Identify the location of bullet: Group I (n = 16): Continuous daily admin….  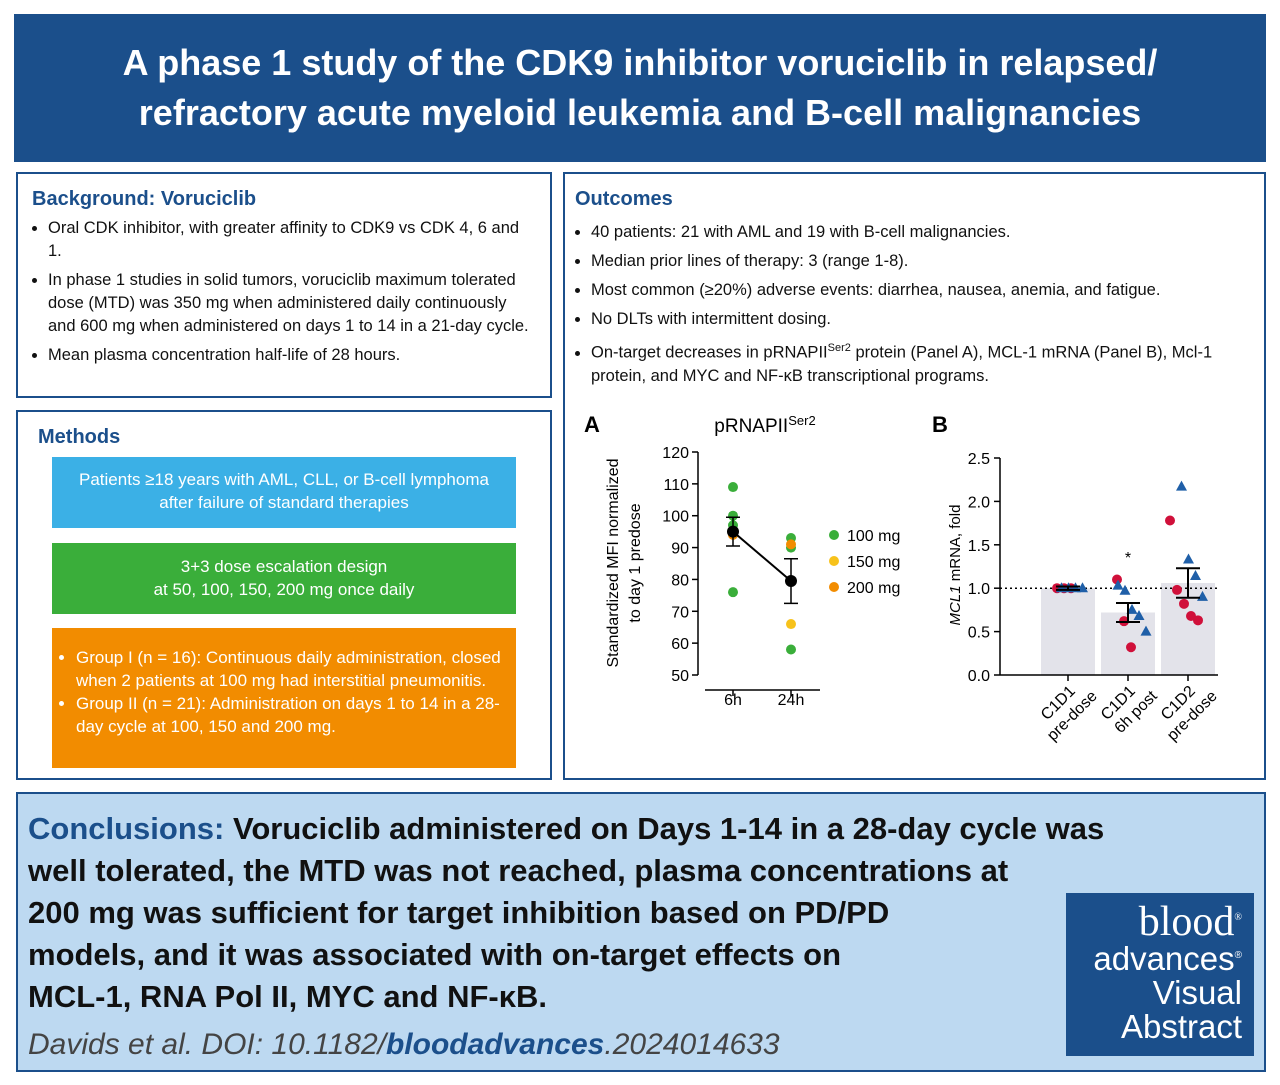
(290, 669).